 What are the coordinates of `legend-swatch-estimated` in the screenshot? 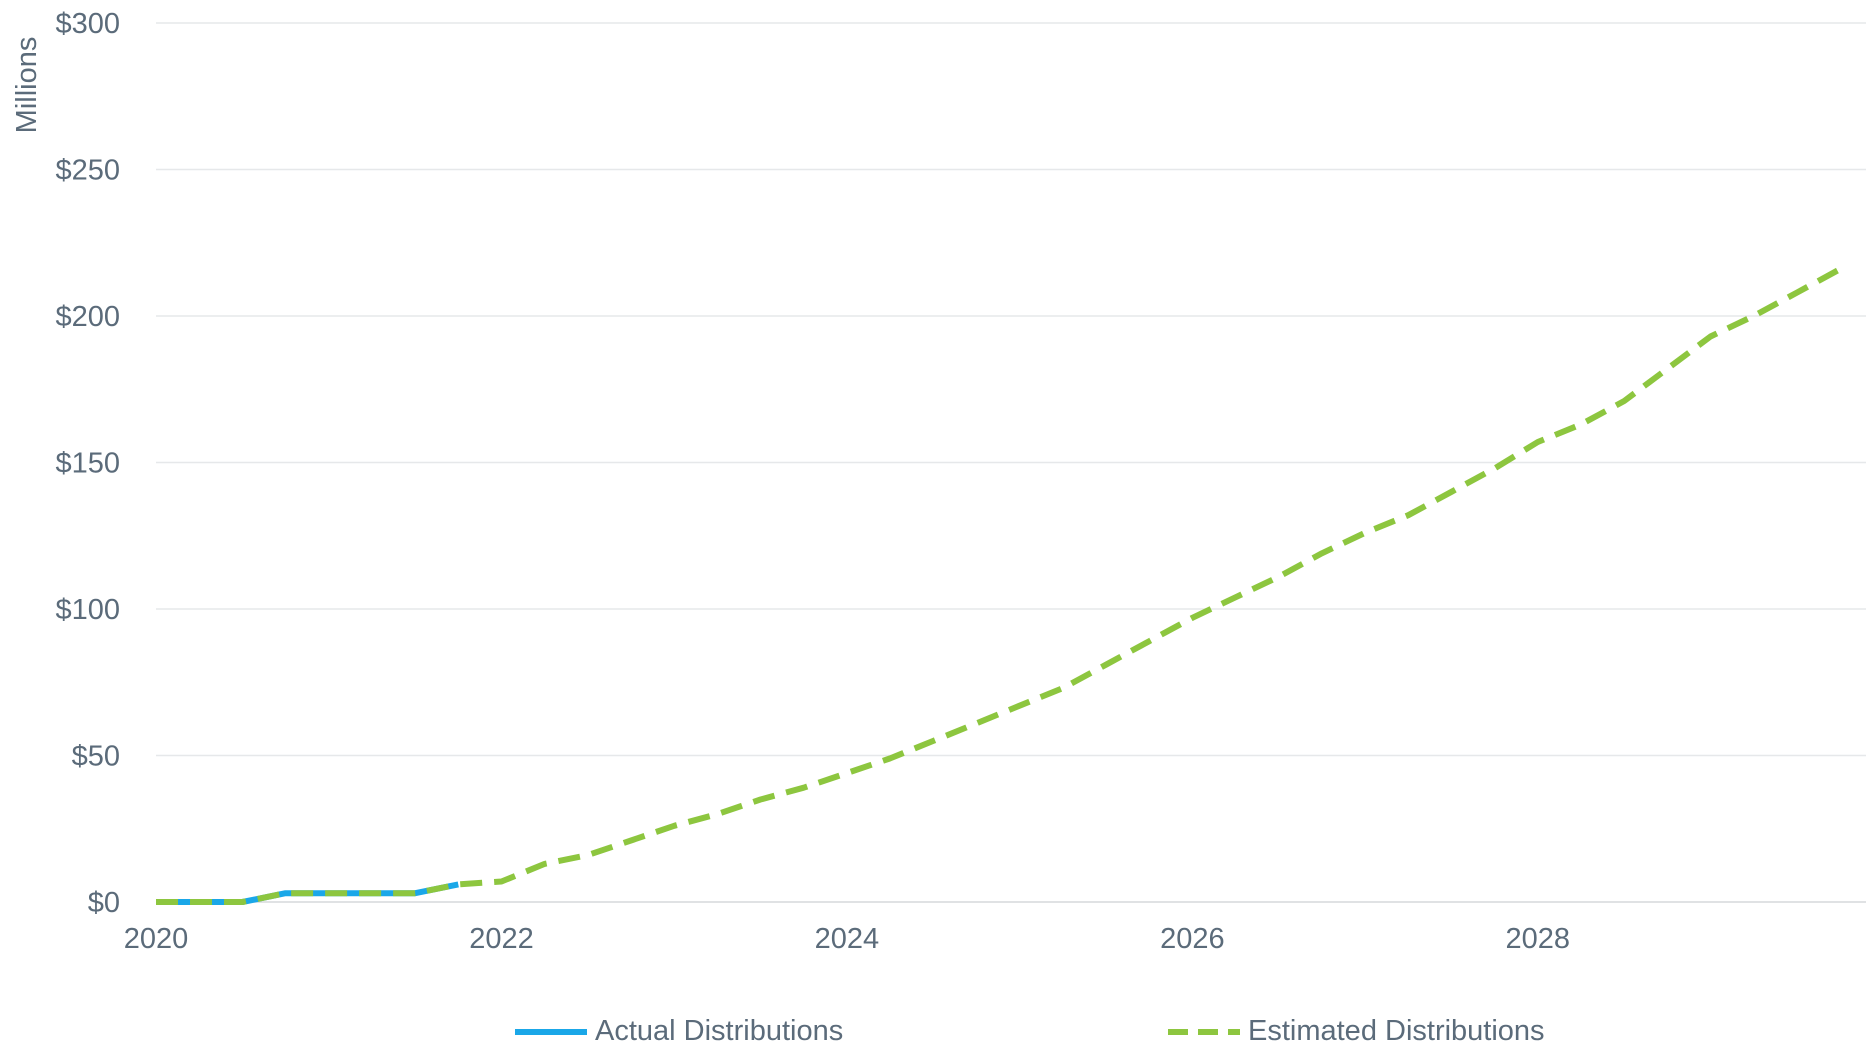 It's located at (1204, 1031).